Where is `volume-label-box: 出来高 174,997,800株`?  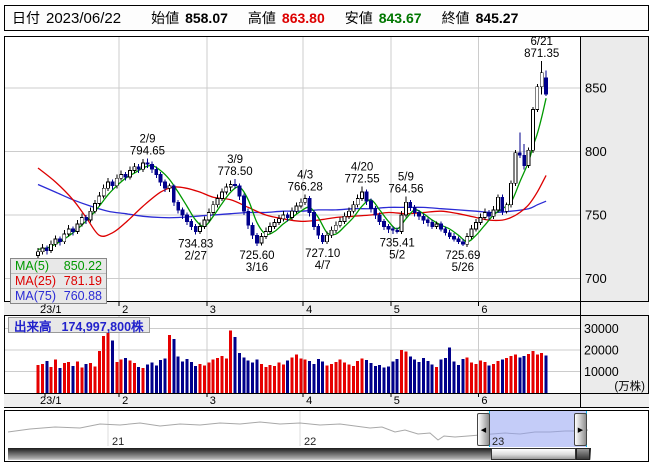 volume-label-box: 出来高 174,997,800株 is located at coordinates (79, 325).